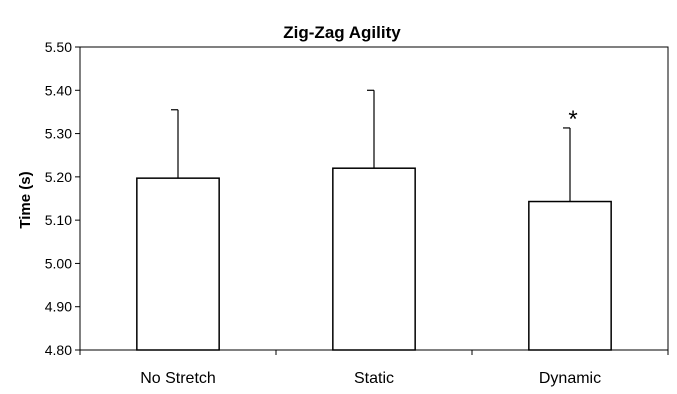 This screenshot has height=394, width=677. I want to click on significance-marker: *, so click(572, 119).